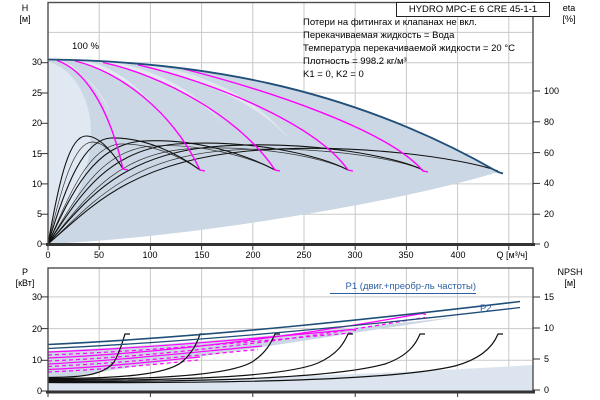 The width and height of the screenshot is (600, 400). Describe the element at coordinates (547, 390) in the screenshot. I see `npsh-tick-0: 0` at that location.